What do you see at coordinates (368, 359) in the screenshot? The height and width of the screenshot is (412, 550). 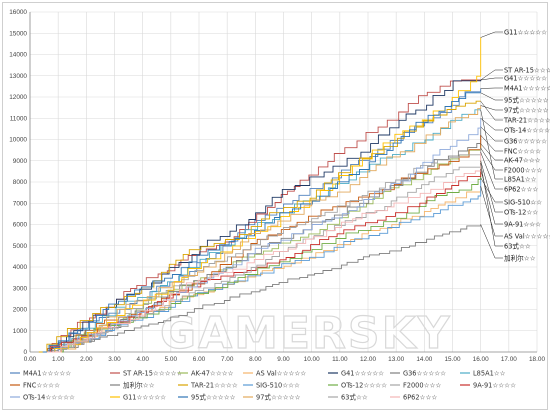 I see `x-tick-label: 12.00` at bounding box center [368, 359].